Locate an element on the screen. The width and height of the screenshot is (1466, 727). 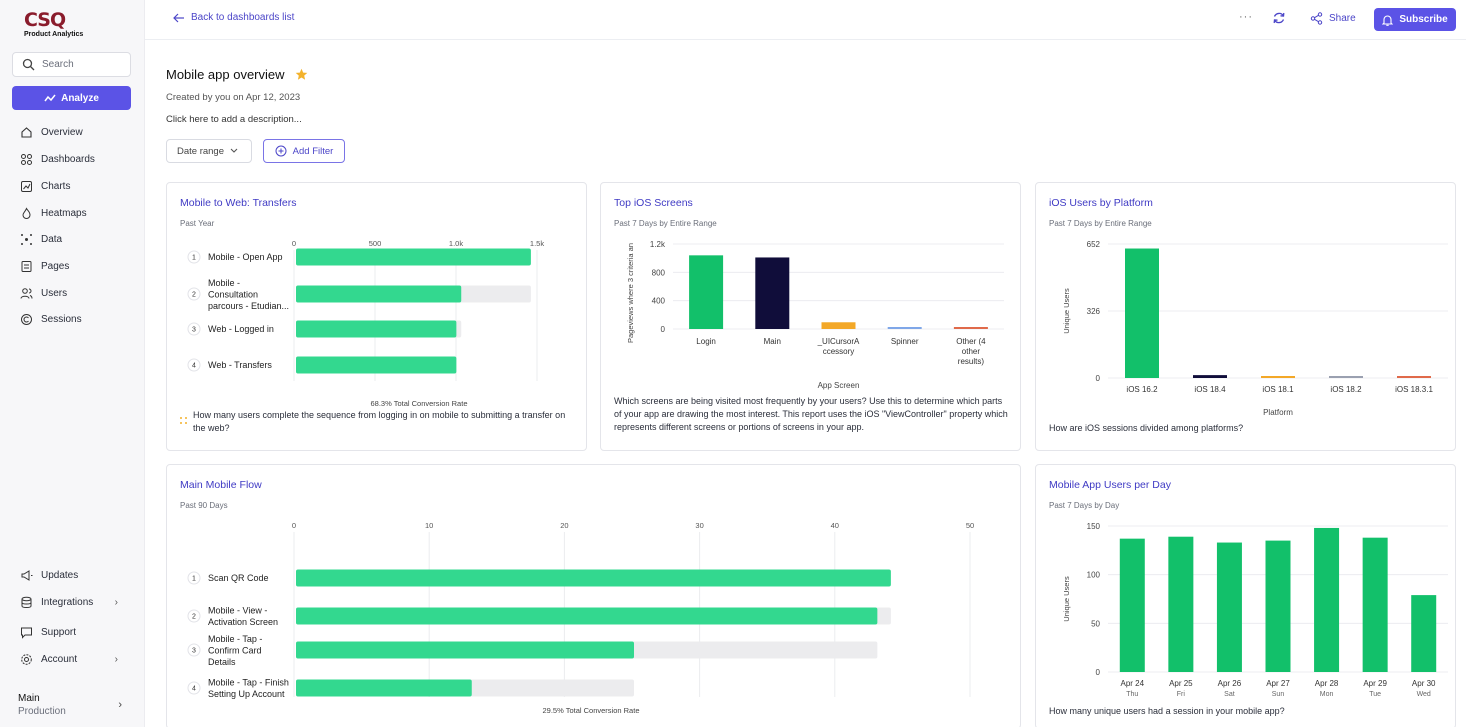
card-title: Main Mobile Flow is located at coordinates (221, 485).